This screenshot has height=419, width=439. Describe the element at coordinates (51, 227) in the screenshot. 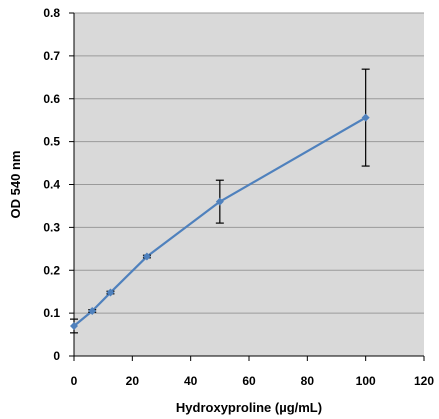

I see `y-tick-label: 0.3` at that location.